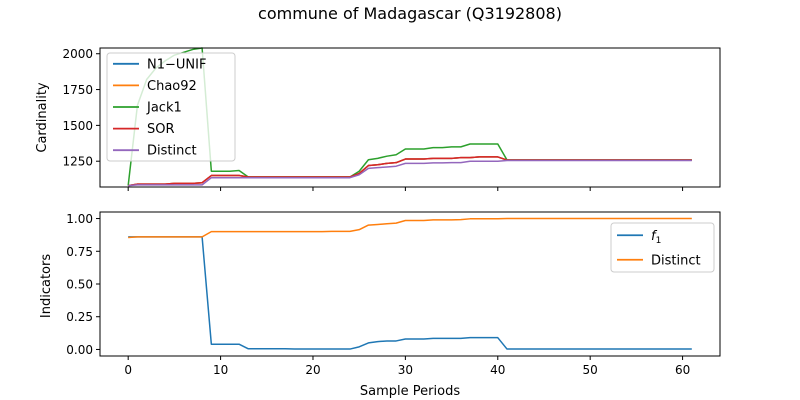  I want to click on cardinality-y-tick-label: 1750, so click(77, 90).